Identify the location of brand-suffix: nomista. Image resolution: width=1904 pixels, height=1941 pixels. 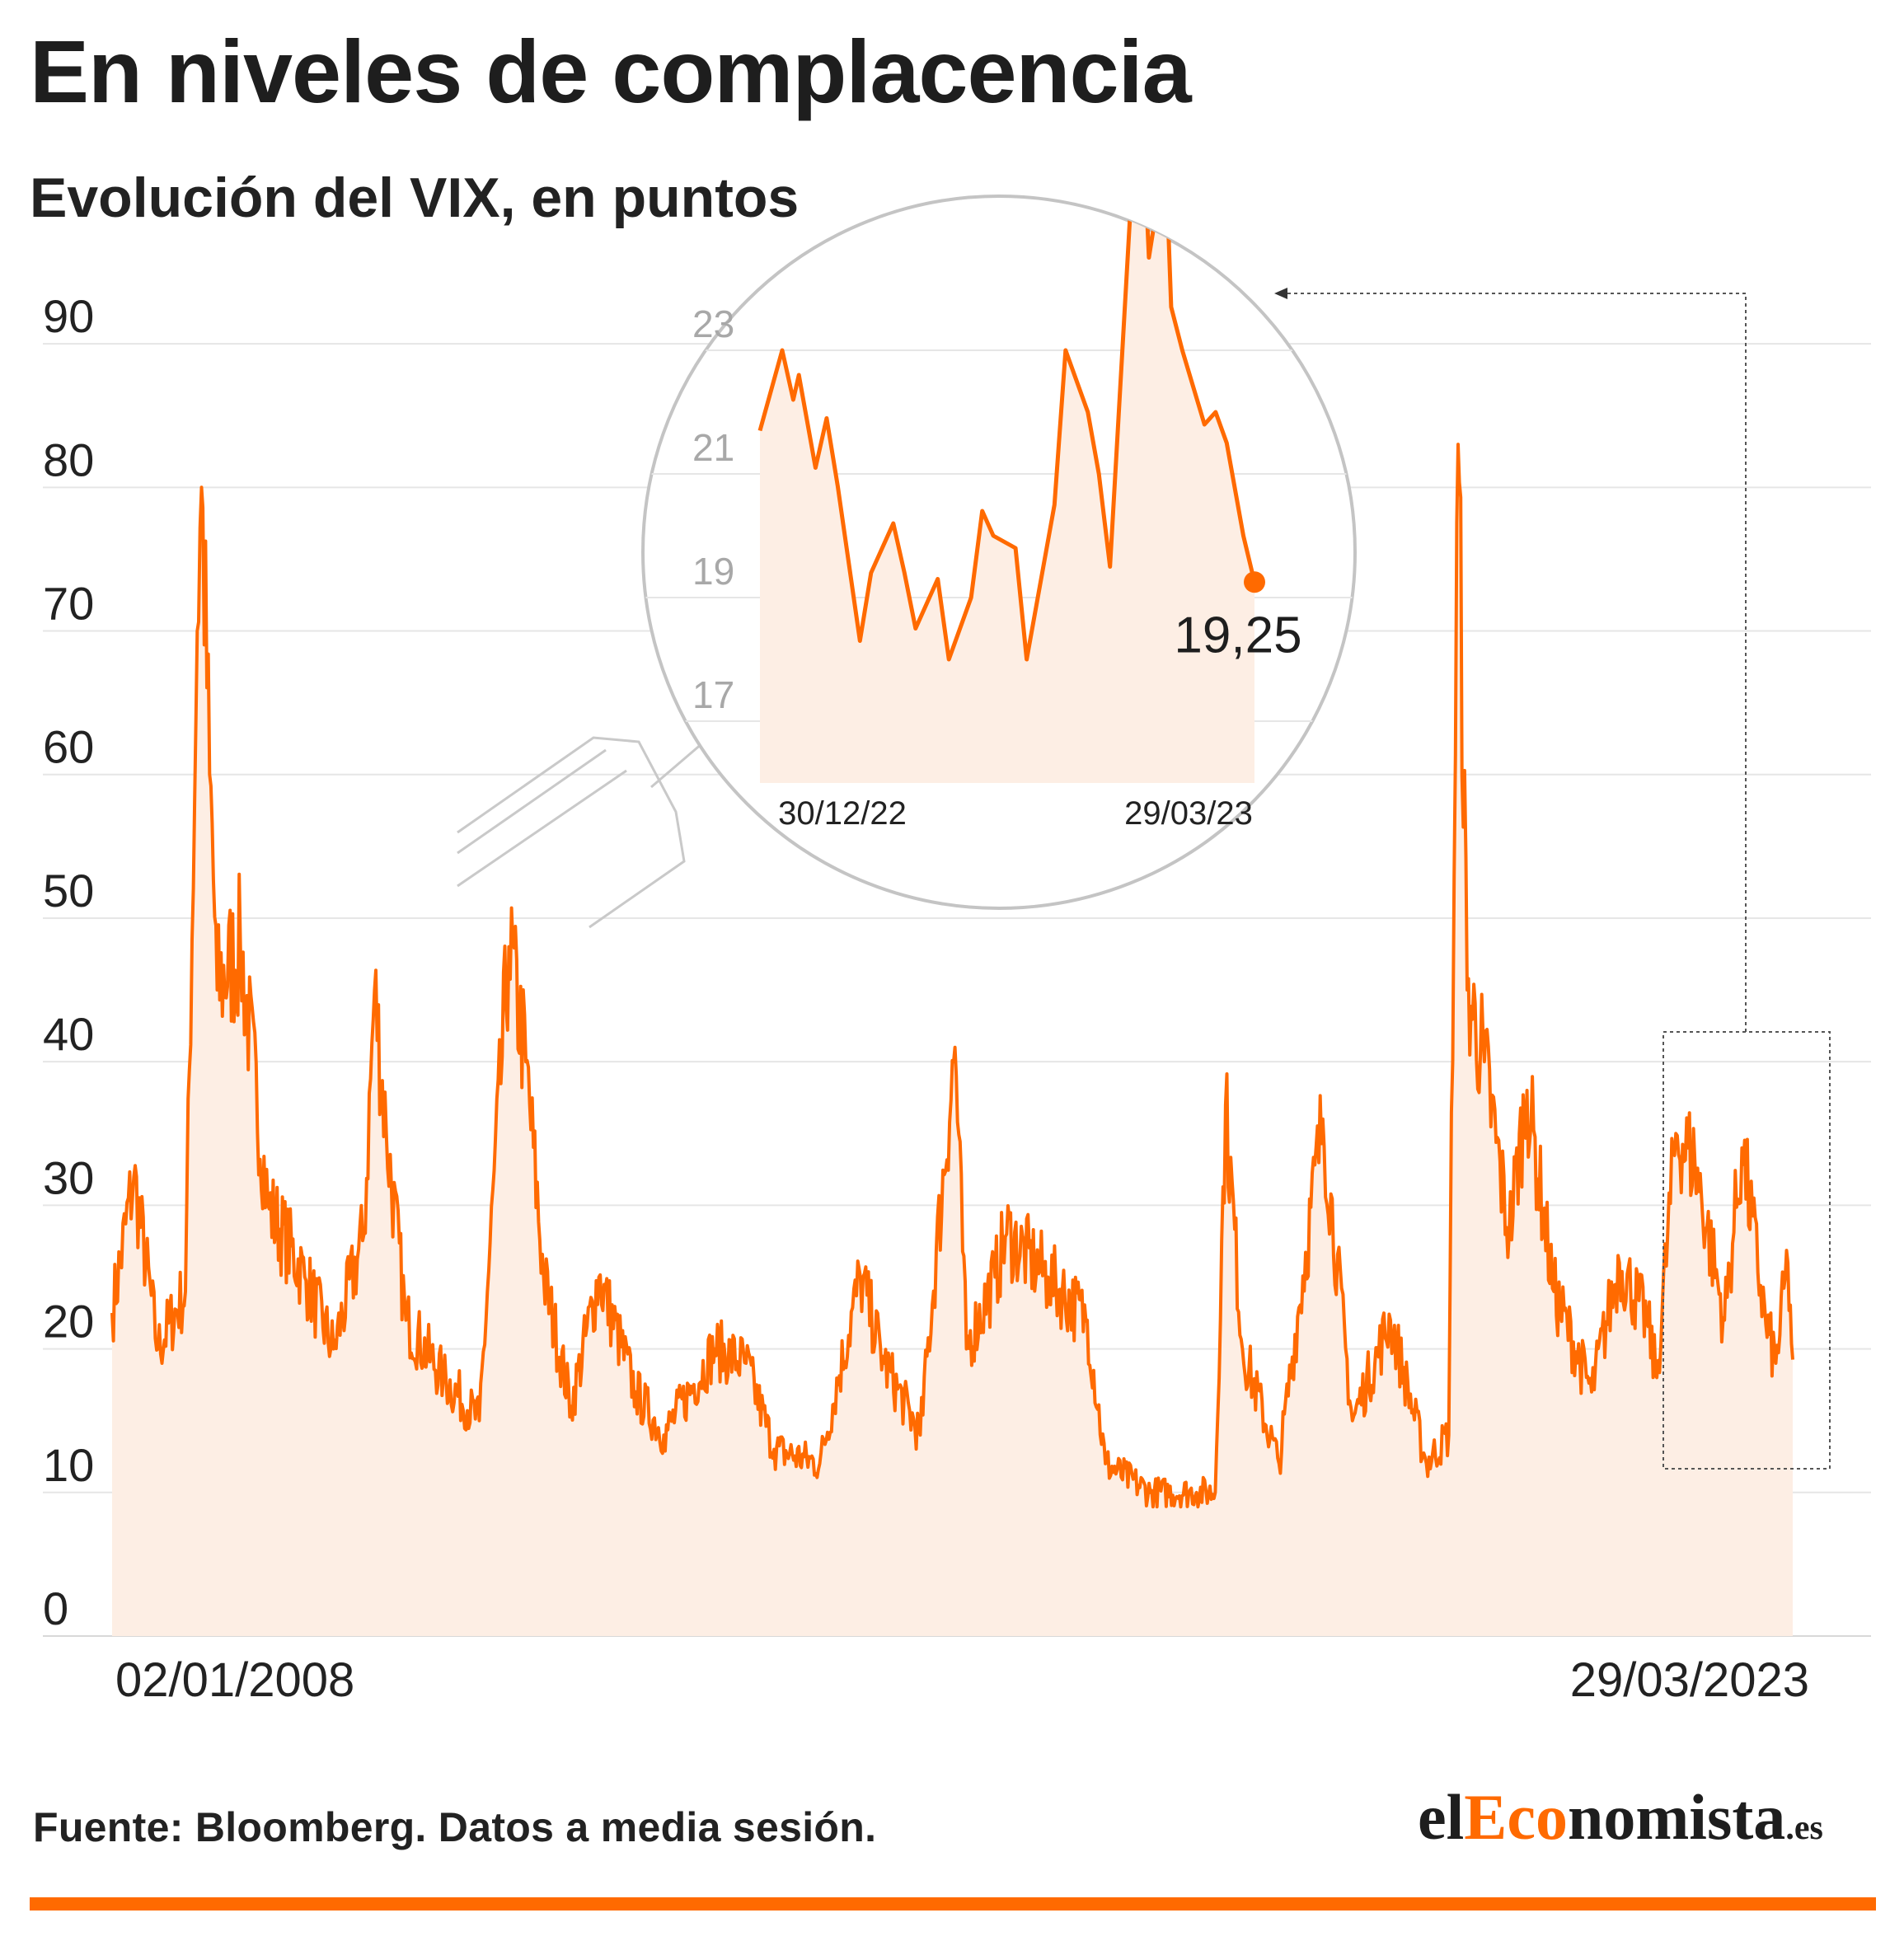
(1676, 1817).